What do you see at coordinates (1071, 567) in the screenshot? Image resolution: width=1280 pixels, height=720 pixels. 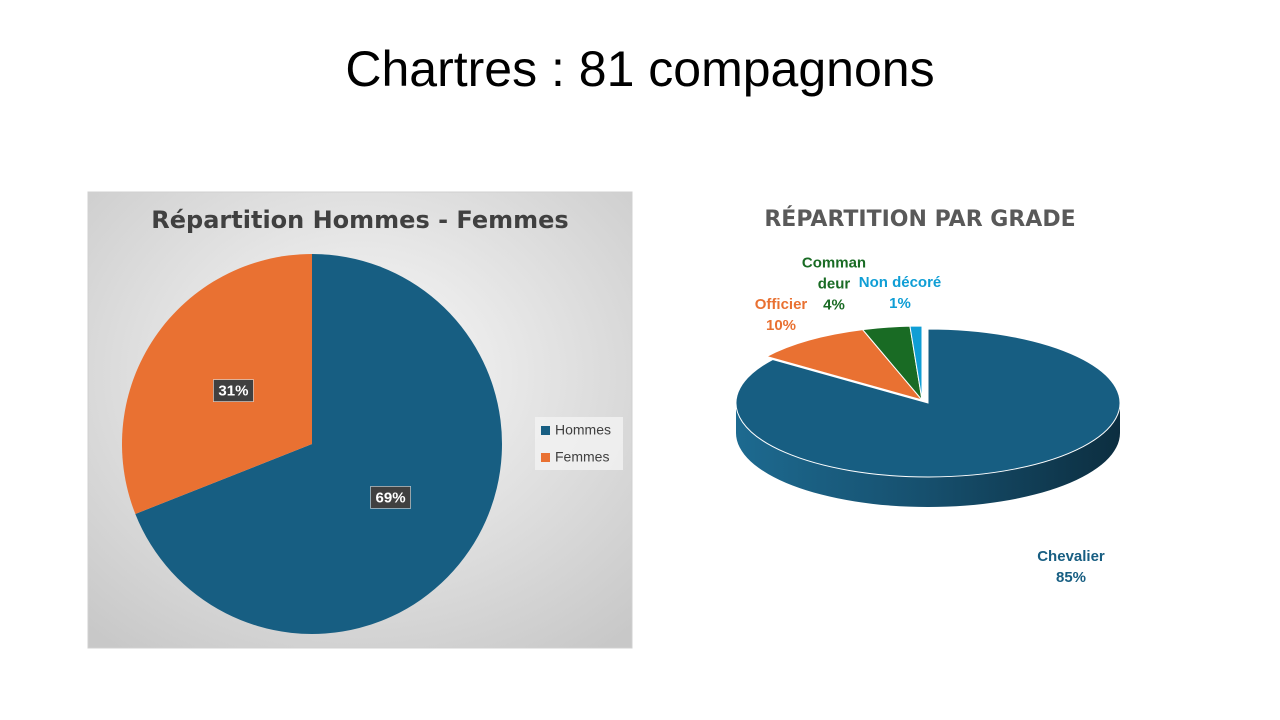 I see `data-label: Chevalier 85%` at bounding box center [1071, 567].